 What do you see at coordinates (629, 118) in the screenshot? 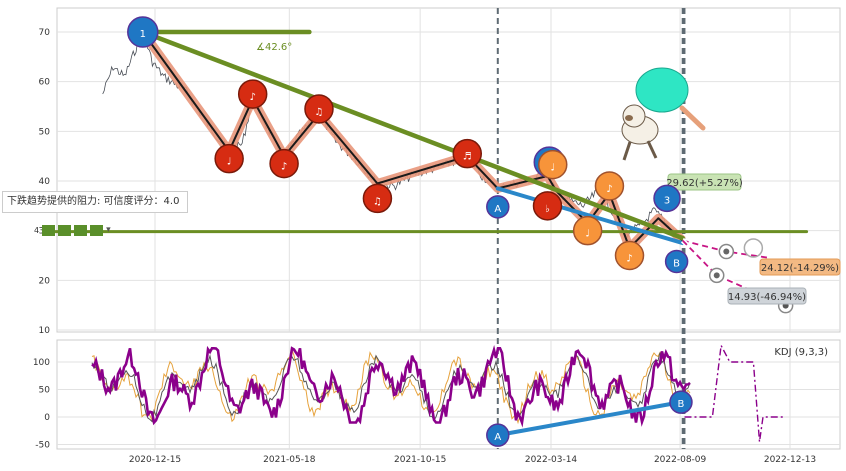
I see `dog-muzzle` at bounding box center [629, 118].